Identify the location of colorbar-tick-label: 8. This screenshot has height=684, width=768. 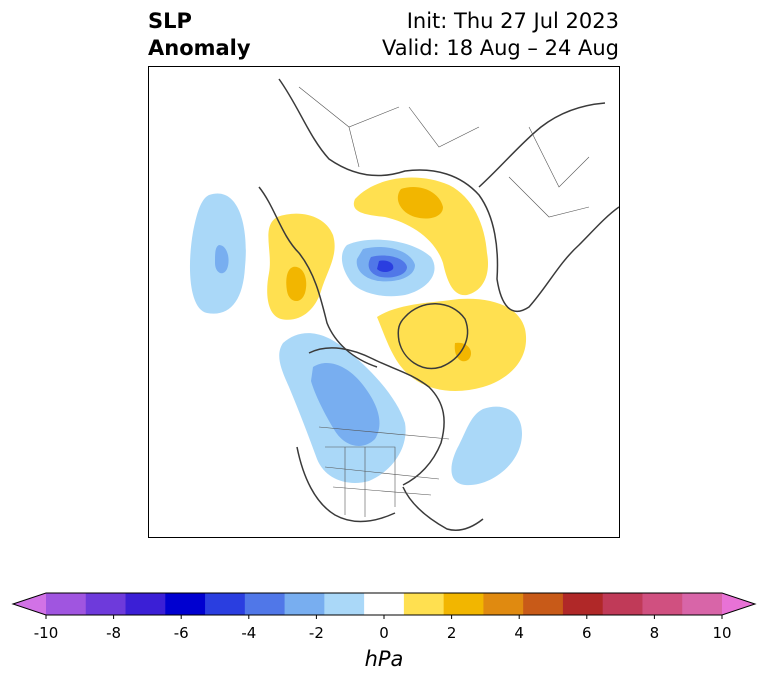
(654, 633).